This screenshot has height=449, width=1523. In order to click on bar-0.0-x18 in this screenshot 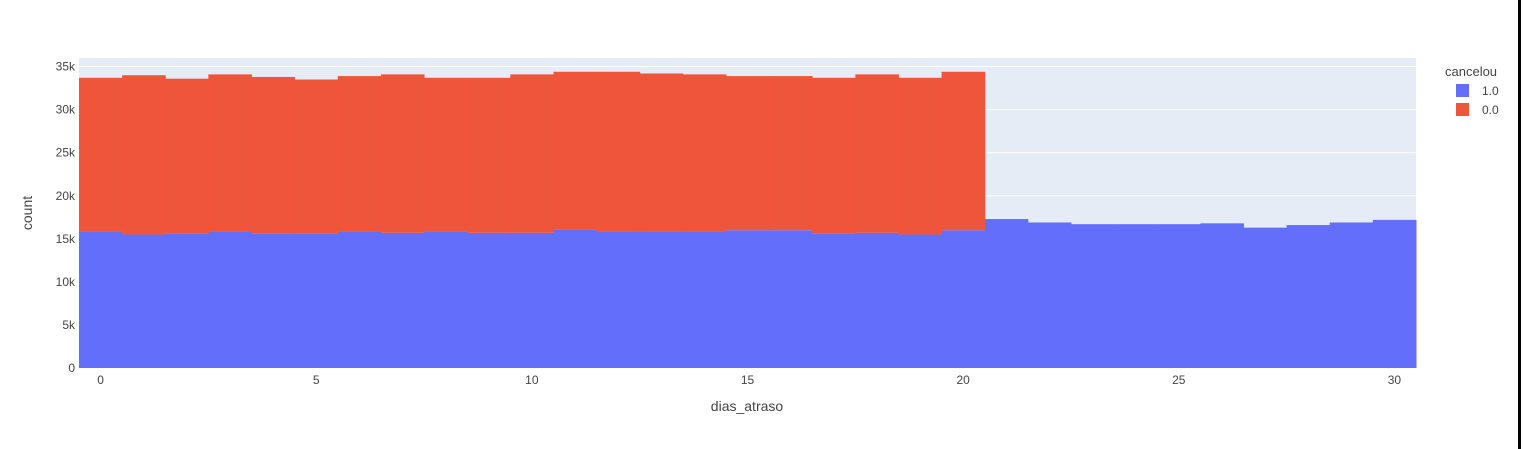, I will do `click(877, 153)`.